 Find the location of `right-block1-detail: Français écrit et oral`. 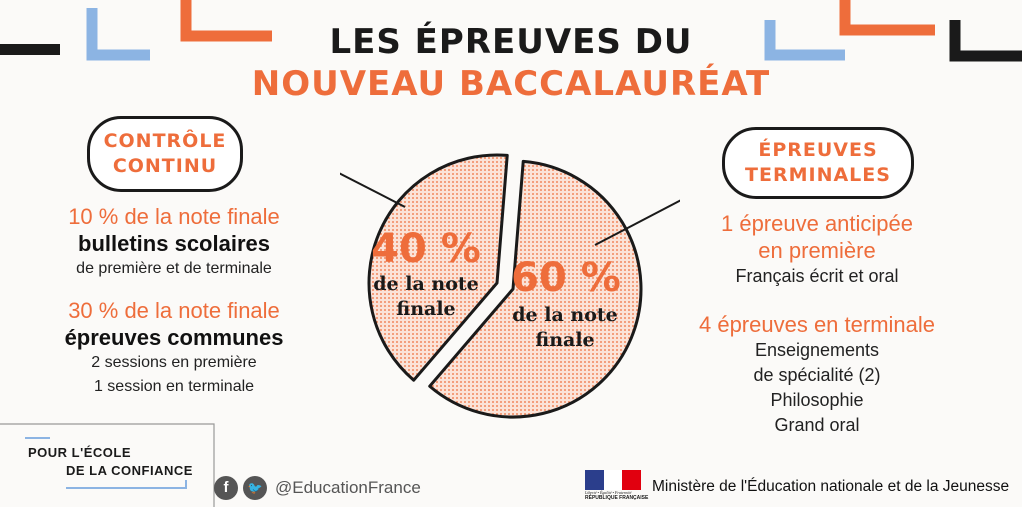

right-block1-detail: Français écrit et oral is located at coordinates (817, 276).